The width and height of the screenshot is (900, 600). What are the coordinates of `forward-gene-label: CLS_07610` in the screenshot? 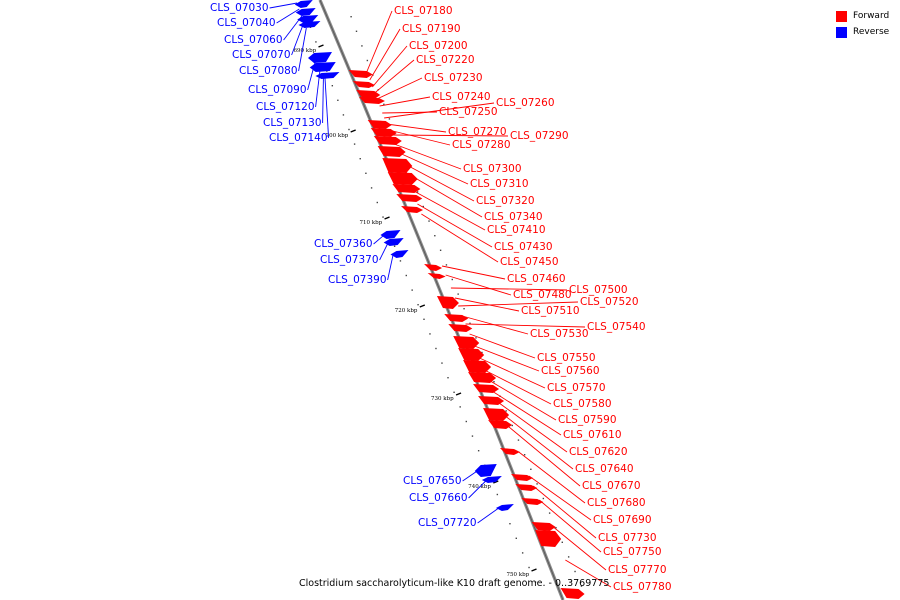 It's located at (592, 435).